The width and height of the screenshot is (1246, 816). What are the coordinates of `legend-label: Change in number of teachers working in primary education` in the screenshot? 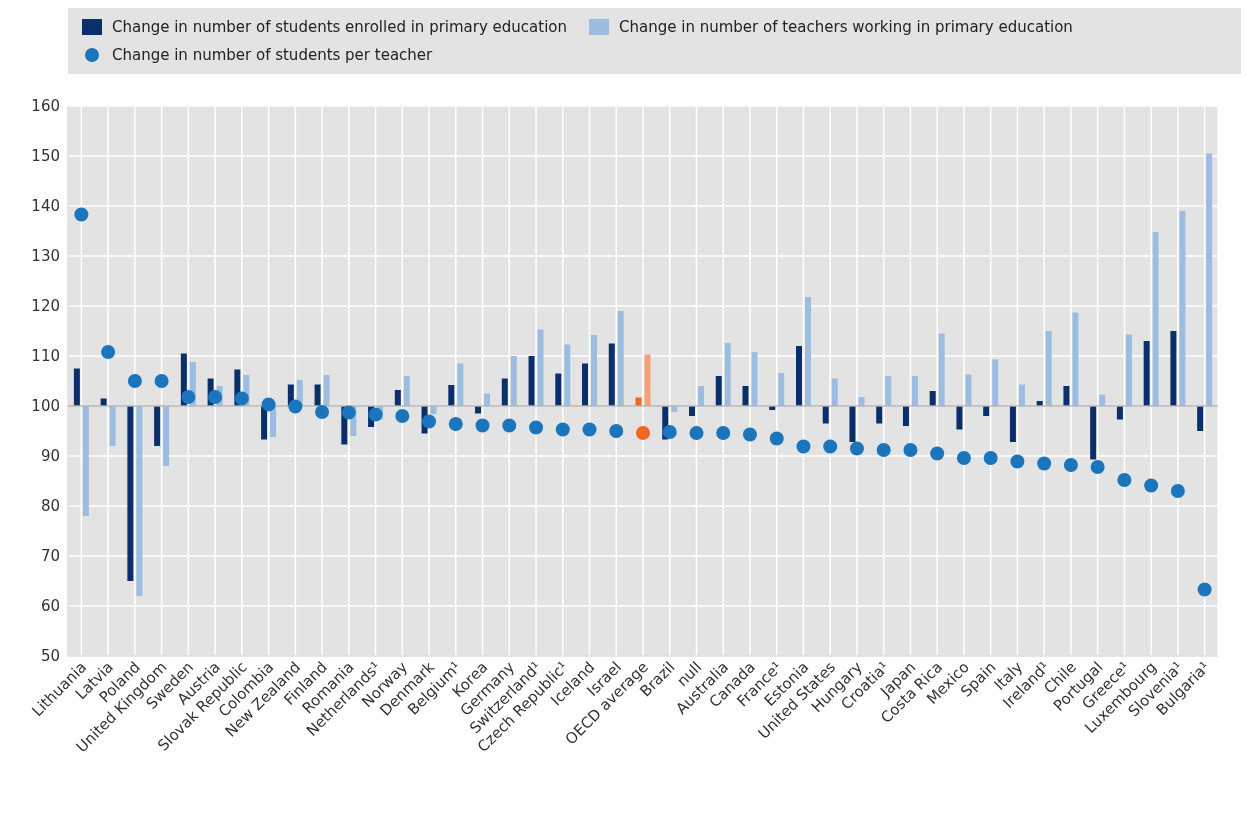 It's located at (846, 27).